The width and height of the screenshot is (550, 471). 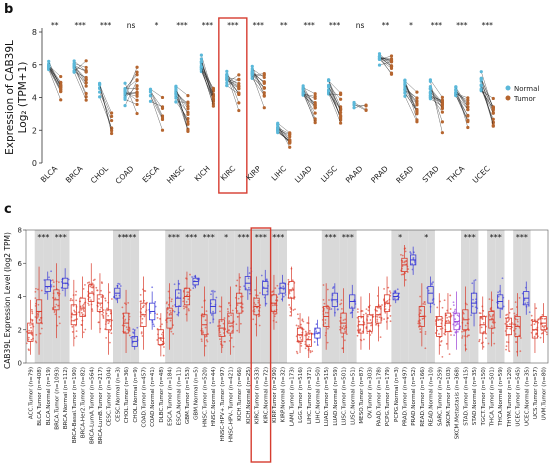 I want to click on x-tick-label: BRCA-Basal.Tumor (n=190), so click(x=75, y=405).